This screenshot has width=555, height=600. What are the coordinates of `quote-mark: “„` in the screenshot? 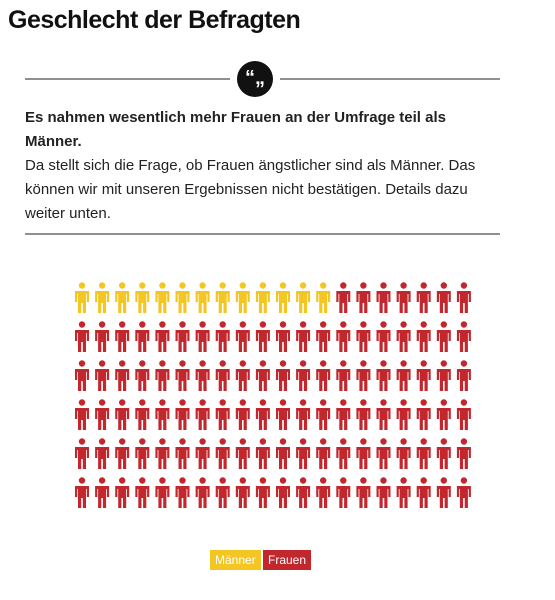 It's located at (255, 78).